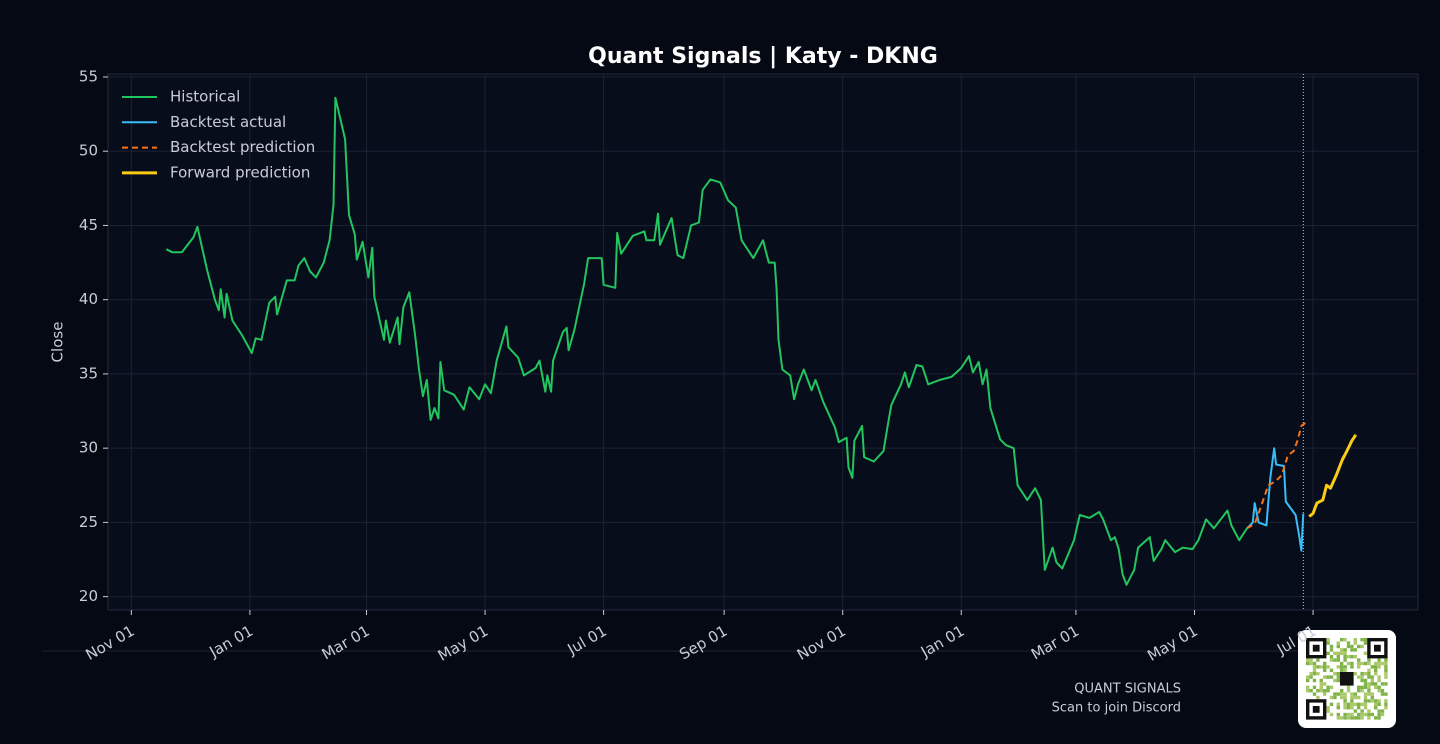  What do you see at coordinates (1276, 476) in the screenshot?
I see `series-line` at bounding box center [1276, 476].